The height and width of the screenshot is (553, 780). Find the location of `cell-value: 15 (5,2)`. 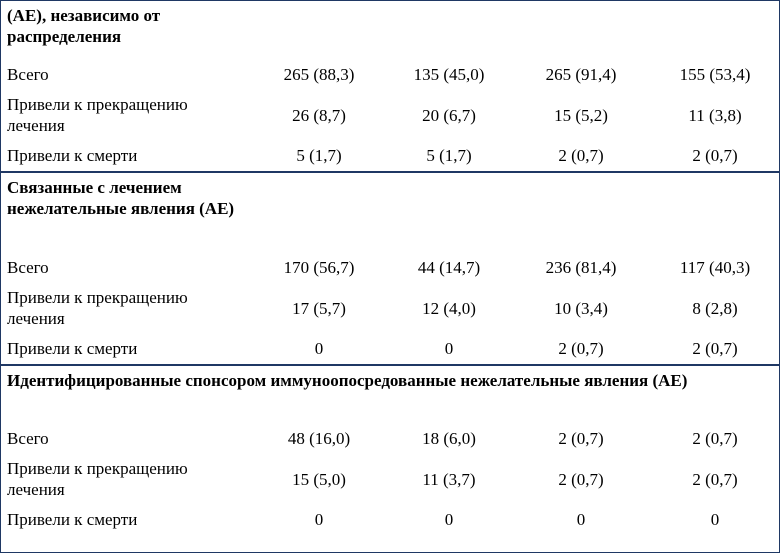

cell-value: 15 (5,2) is located at coordinates (581, 115).